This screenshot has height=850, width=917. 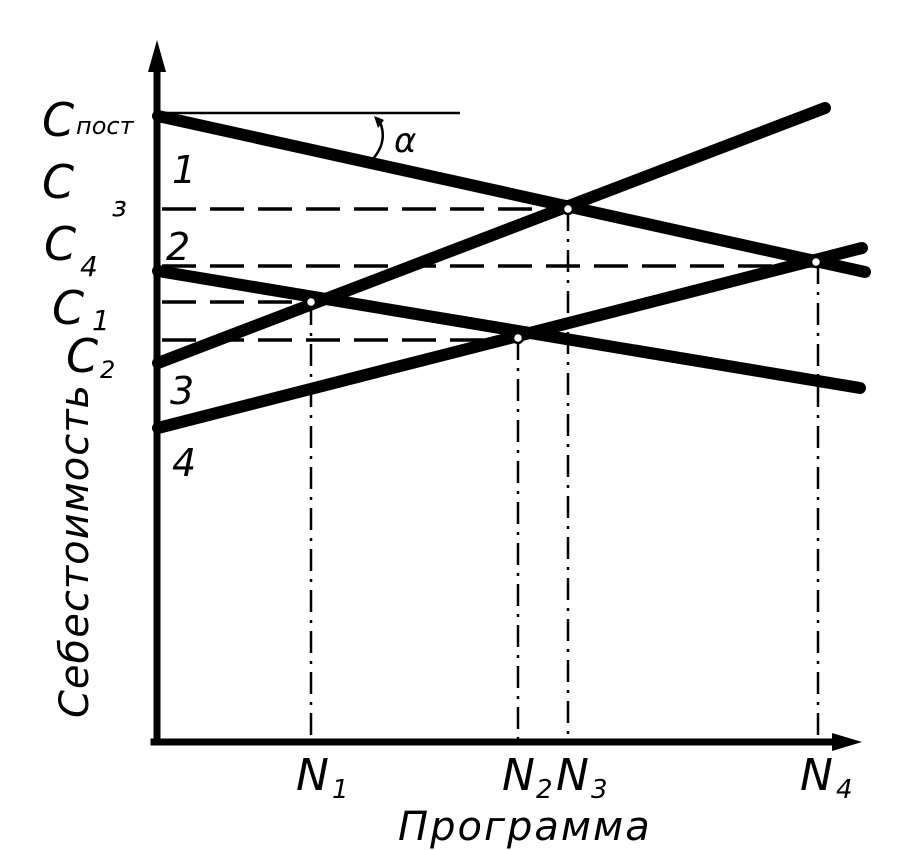 What do you see at coordinates (68, 308) in the screenshot?
I see `label-c1: С` at bounding box center [68, 308].